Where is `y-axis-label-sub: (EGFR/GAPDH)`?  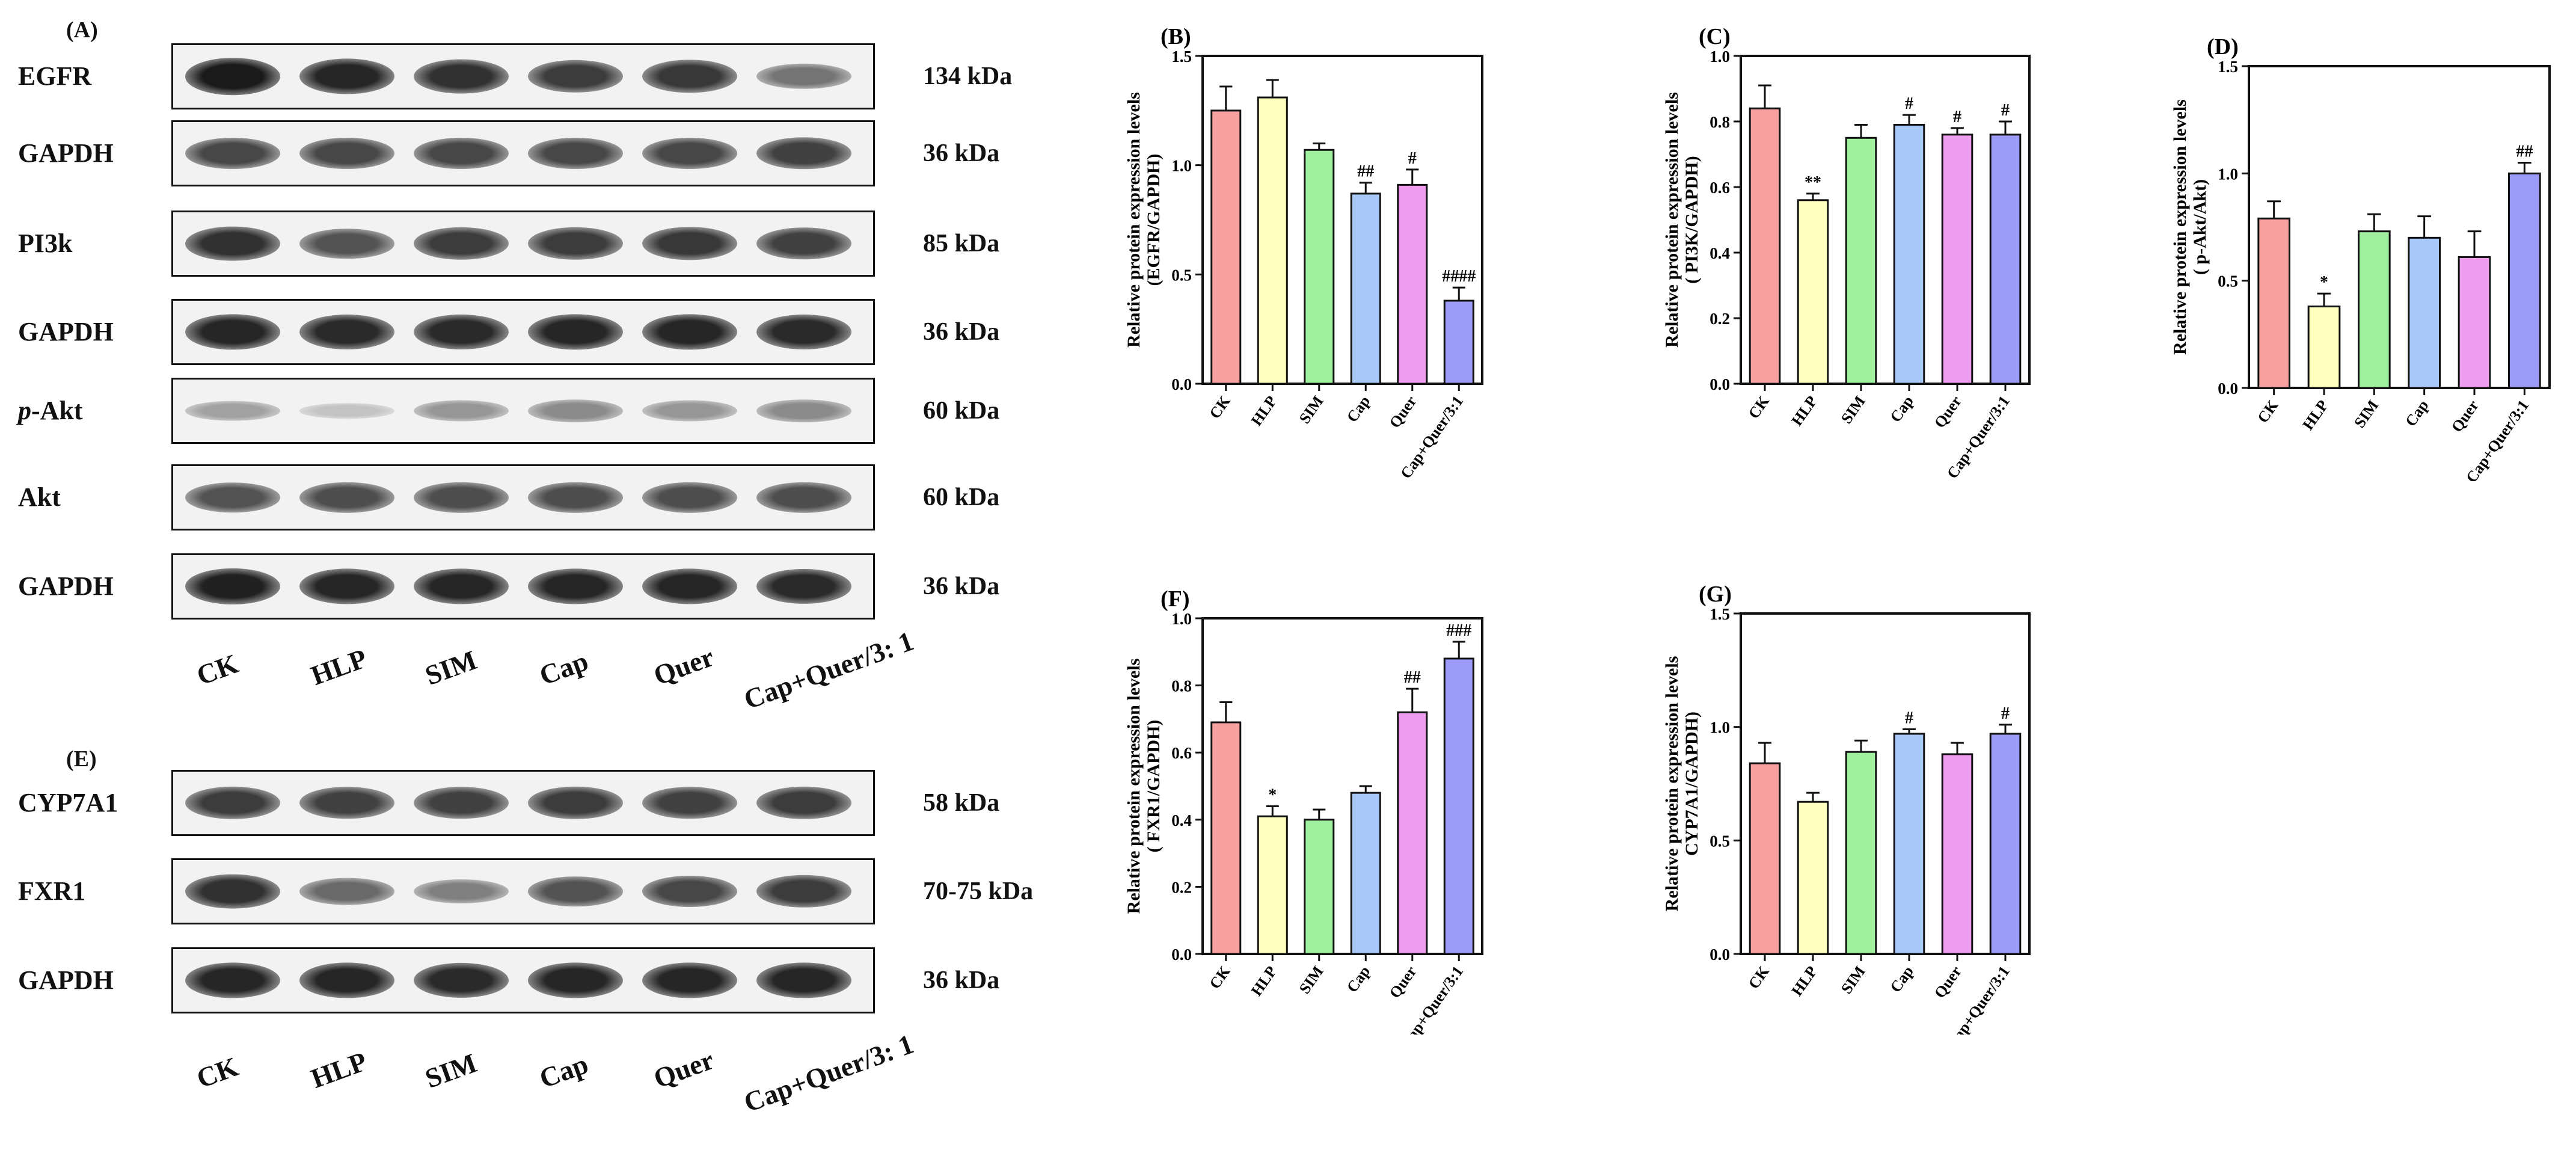 y-axis-label-sub: (EGFR/GAPDH) is located at coordinates (1154, 220).